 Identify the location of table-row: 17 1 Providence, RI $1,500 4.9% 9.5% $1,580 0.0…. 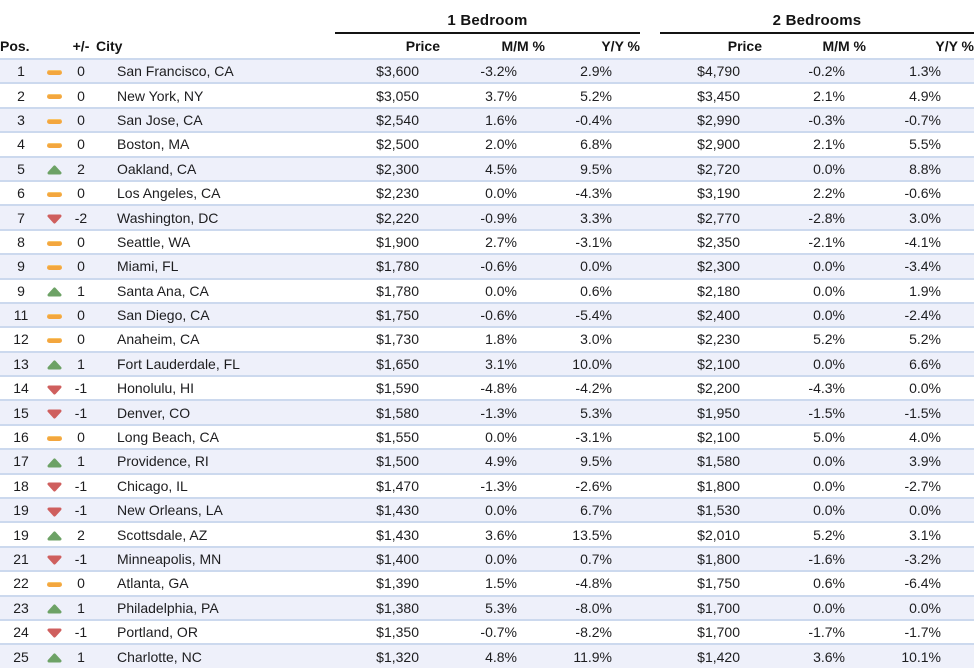
(487, 461).